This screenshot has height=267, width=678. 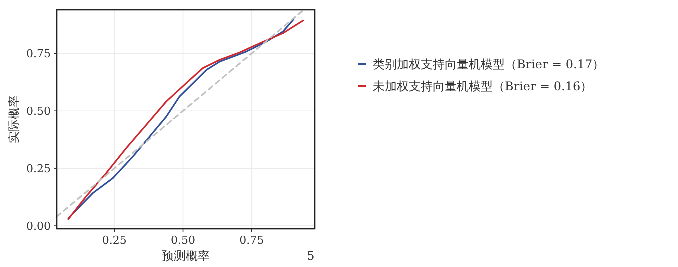 I want to click on text: 5, so click(x=311, y=256).